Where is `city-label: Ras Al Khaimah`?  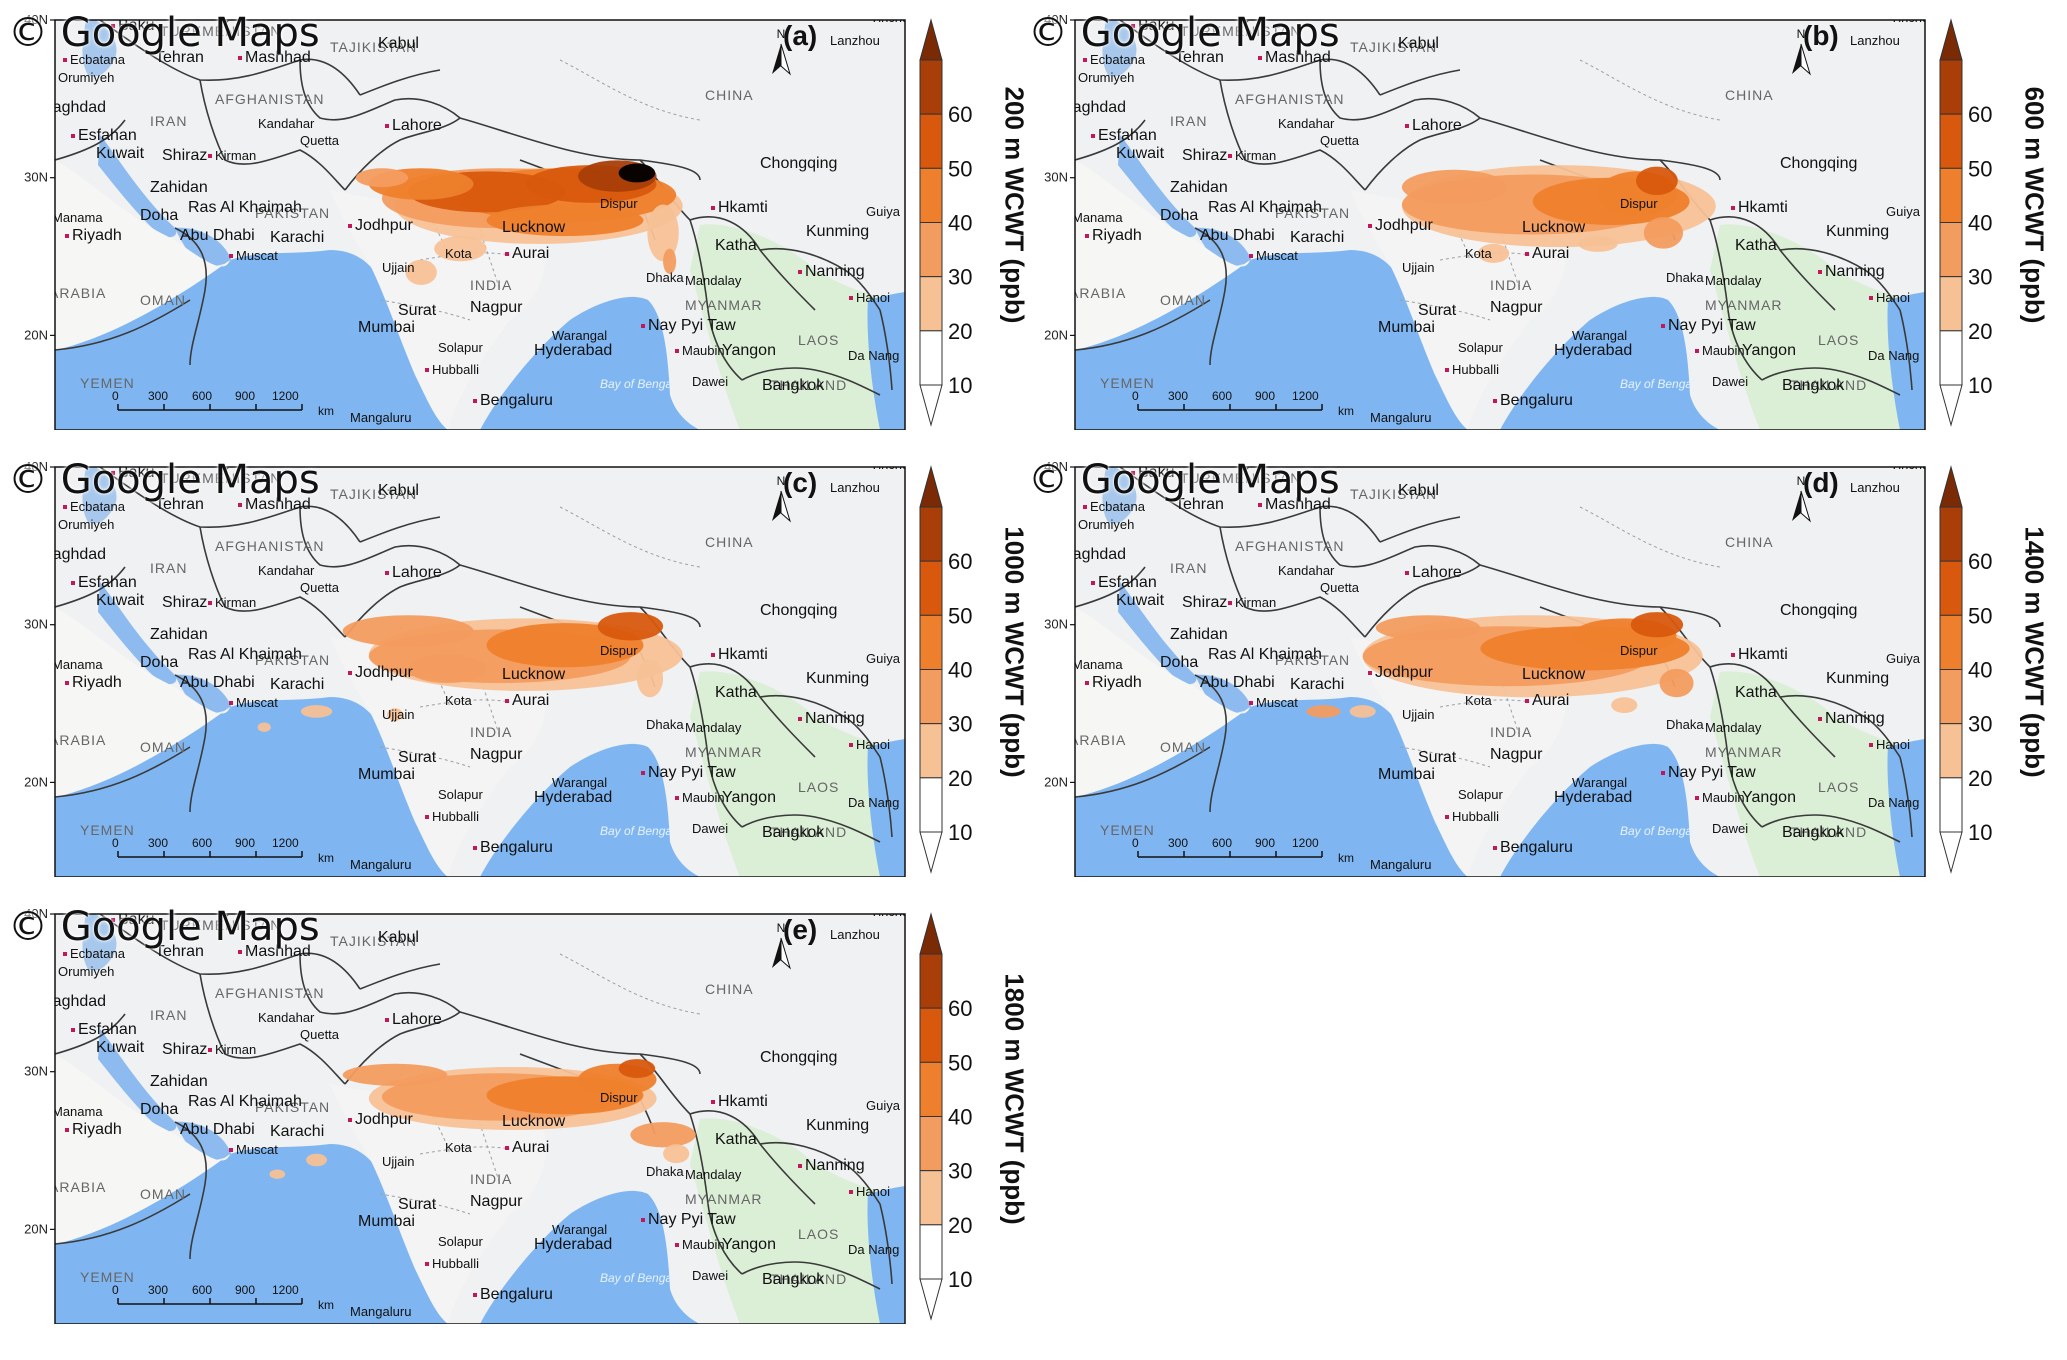 city-label: Ras Al Khaimah is located at coordinates (1265, 654).